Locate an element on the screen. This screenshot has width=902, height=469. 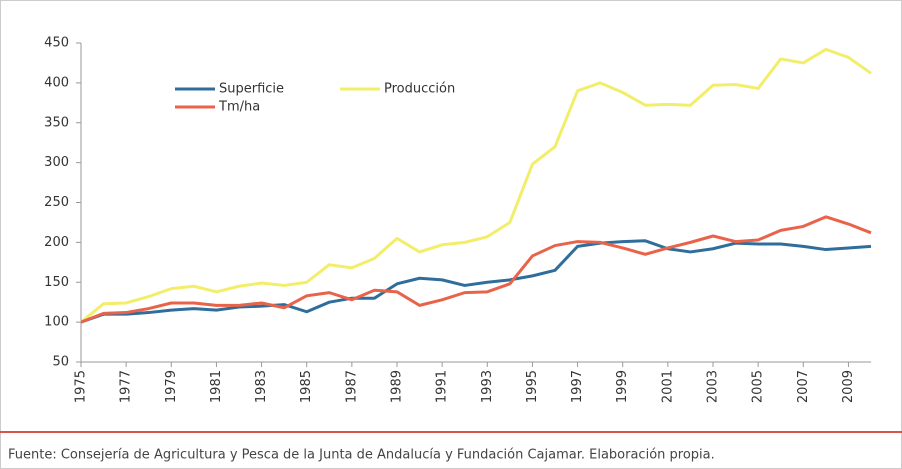
y-tick-label: 350 is located at coordinates (56, 122).